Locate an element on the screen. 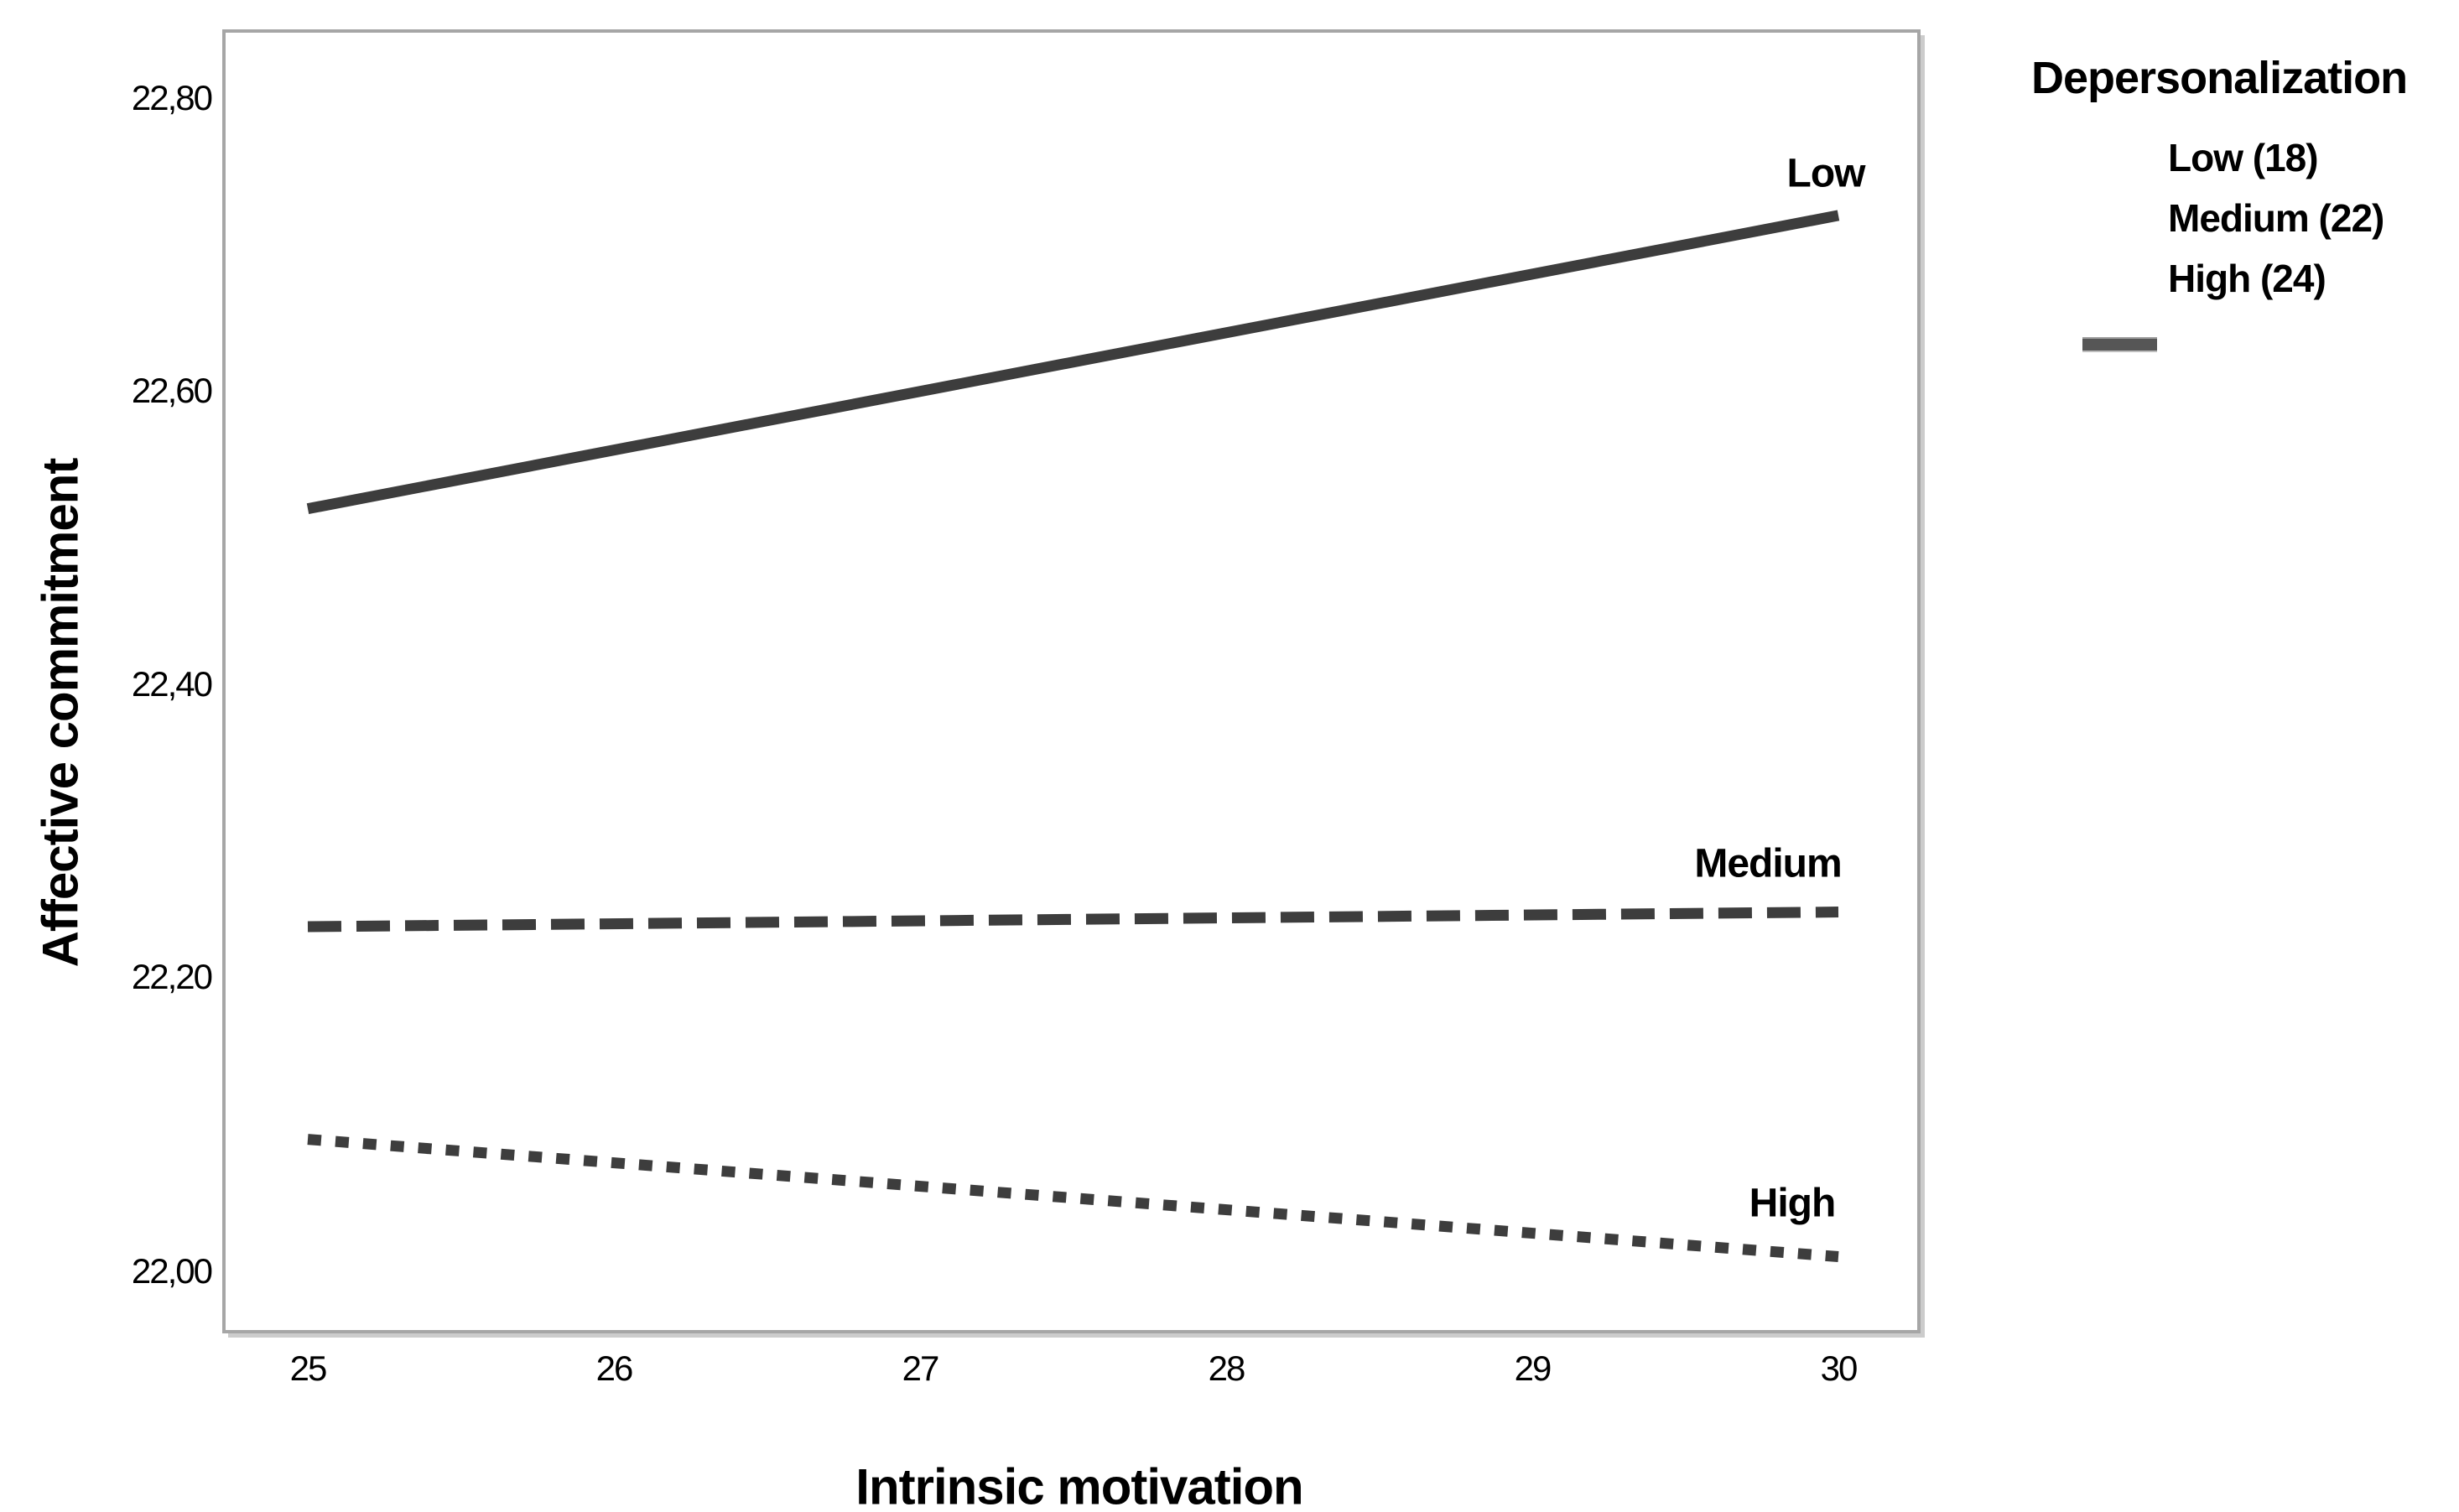  legend-item-low: Low (18) is located at coordinates (2243, 157).